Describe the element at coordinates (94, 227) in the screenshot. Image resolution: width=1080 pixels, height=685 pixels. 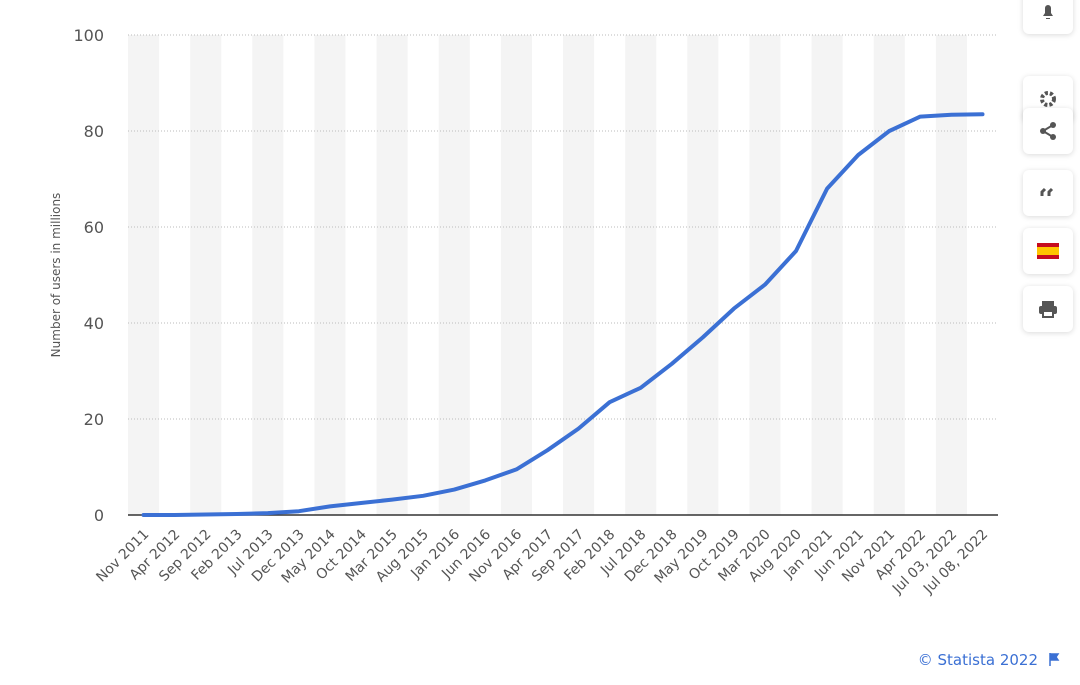
I see `y-tick-label: 60` at that location.